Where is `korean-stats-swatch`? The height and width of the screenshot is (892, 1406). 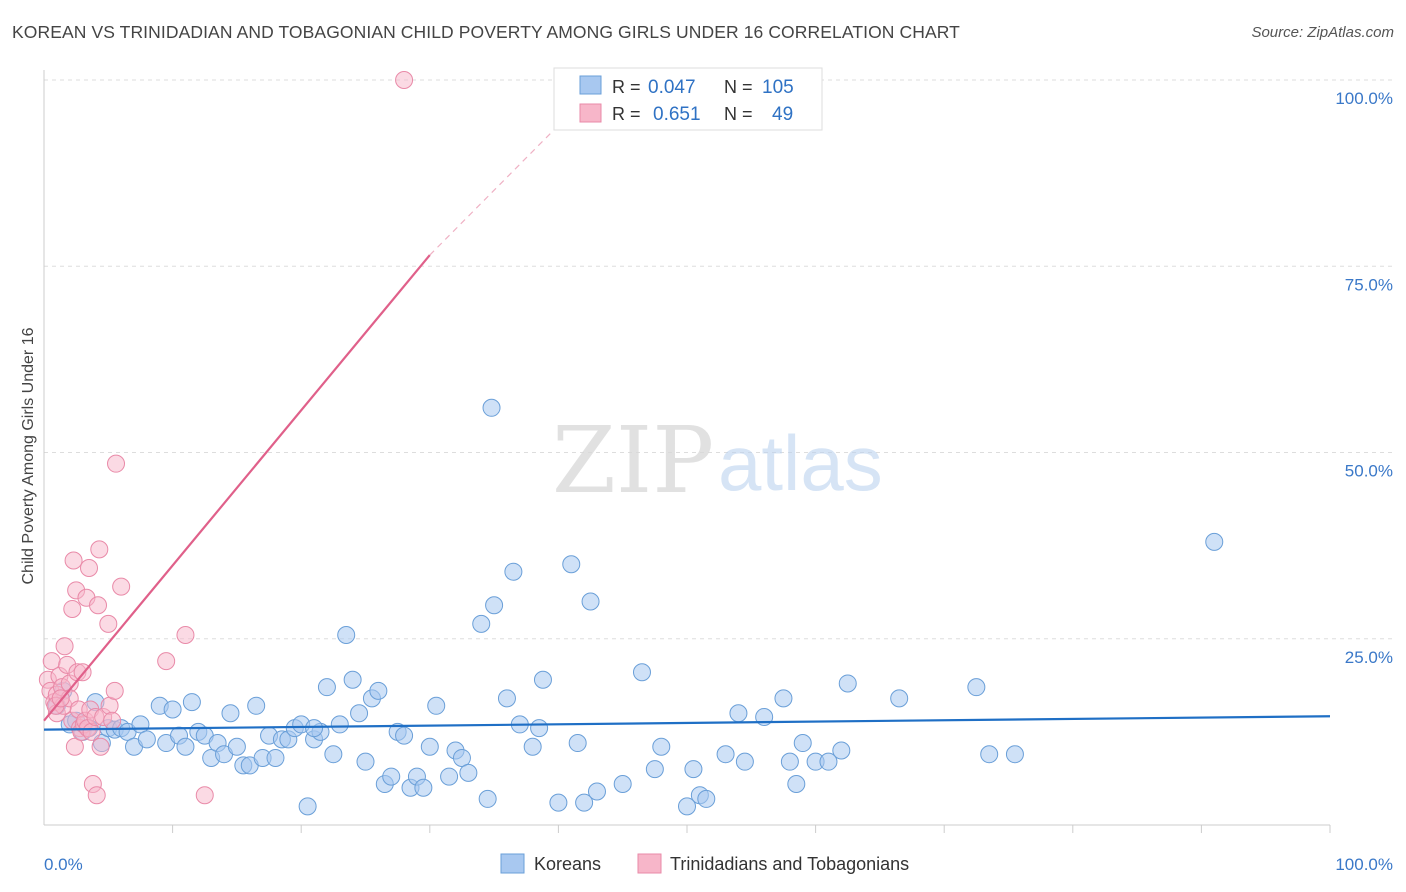 korean-stats-swatch is located at coordinates (590, 85).